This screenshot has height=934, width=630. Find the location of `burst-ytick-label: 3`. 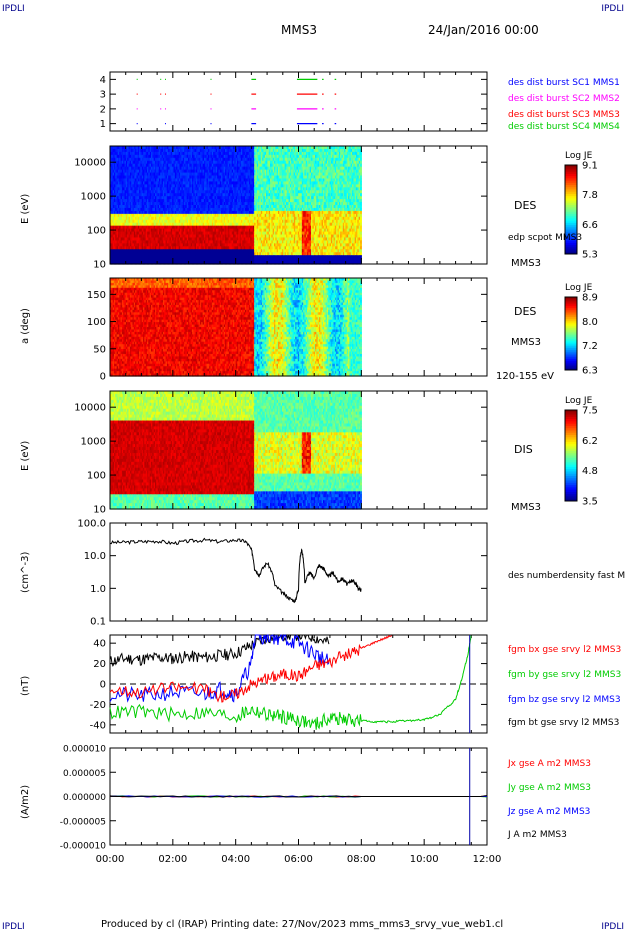

burst-ytick-label: 3 is located at coordinates (103, 95).